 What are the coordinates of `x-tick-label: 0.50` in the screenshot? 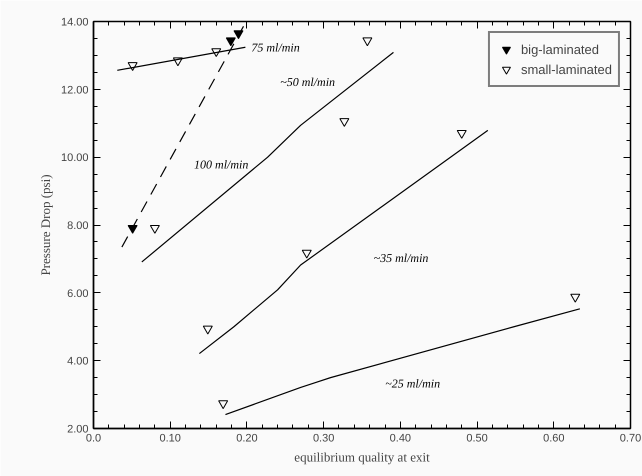 It's located at (477, 438).